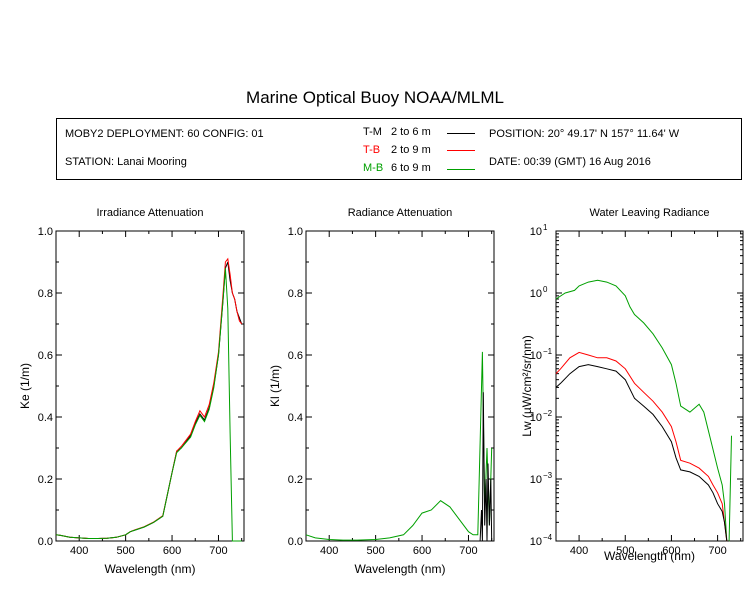 The image size is (750, 600). I want to click on legend-line-tb, so click(461, 150).